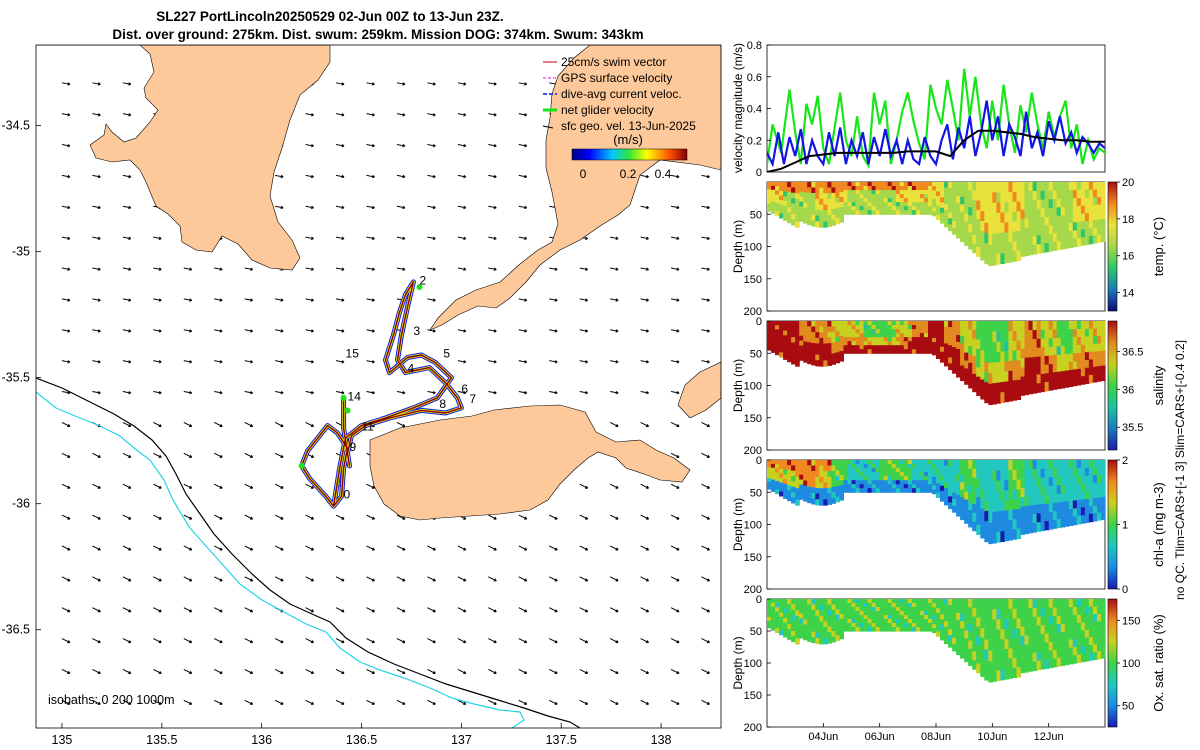 This screenshot has width=1200, height=750. What do you see at coordinates (362, 735) in the screenshot?
I see `map-x-ticks: 135 135.5 136 136.5 137 137.5 138` at bounding box center [362, 735].